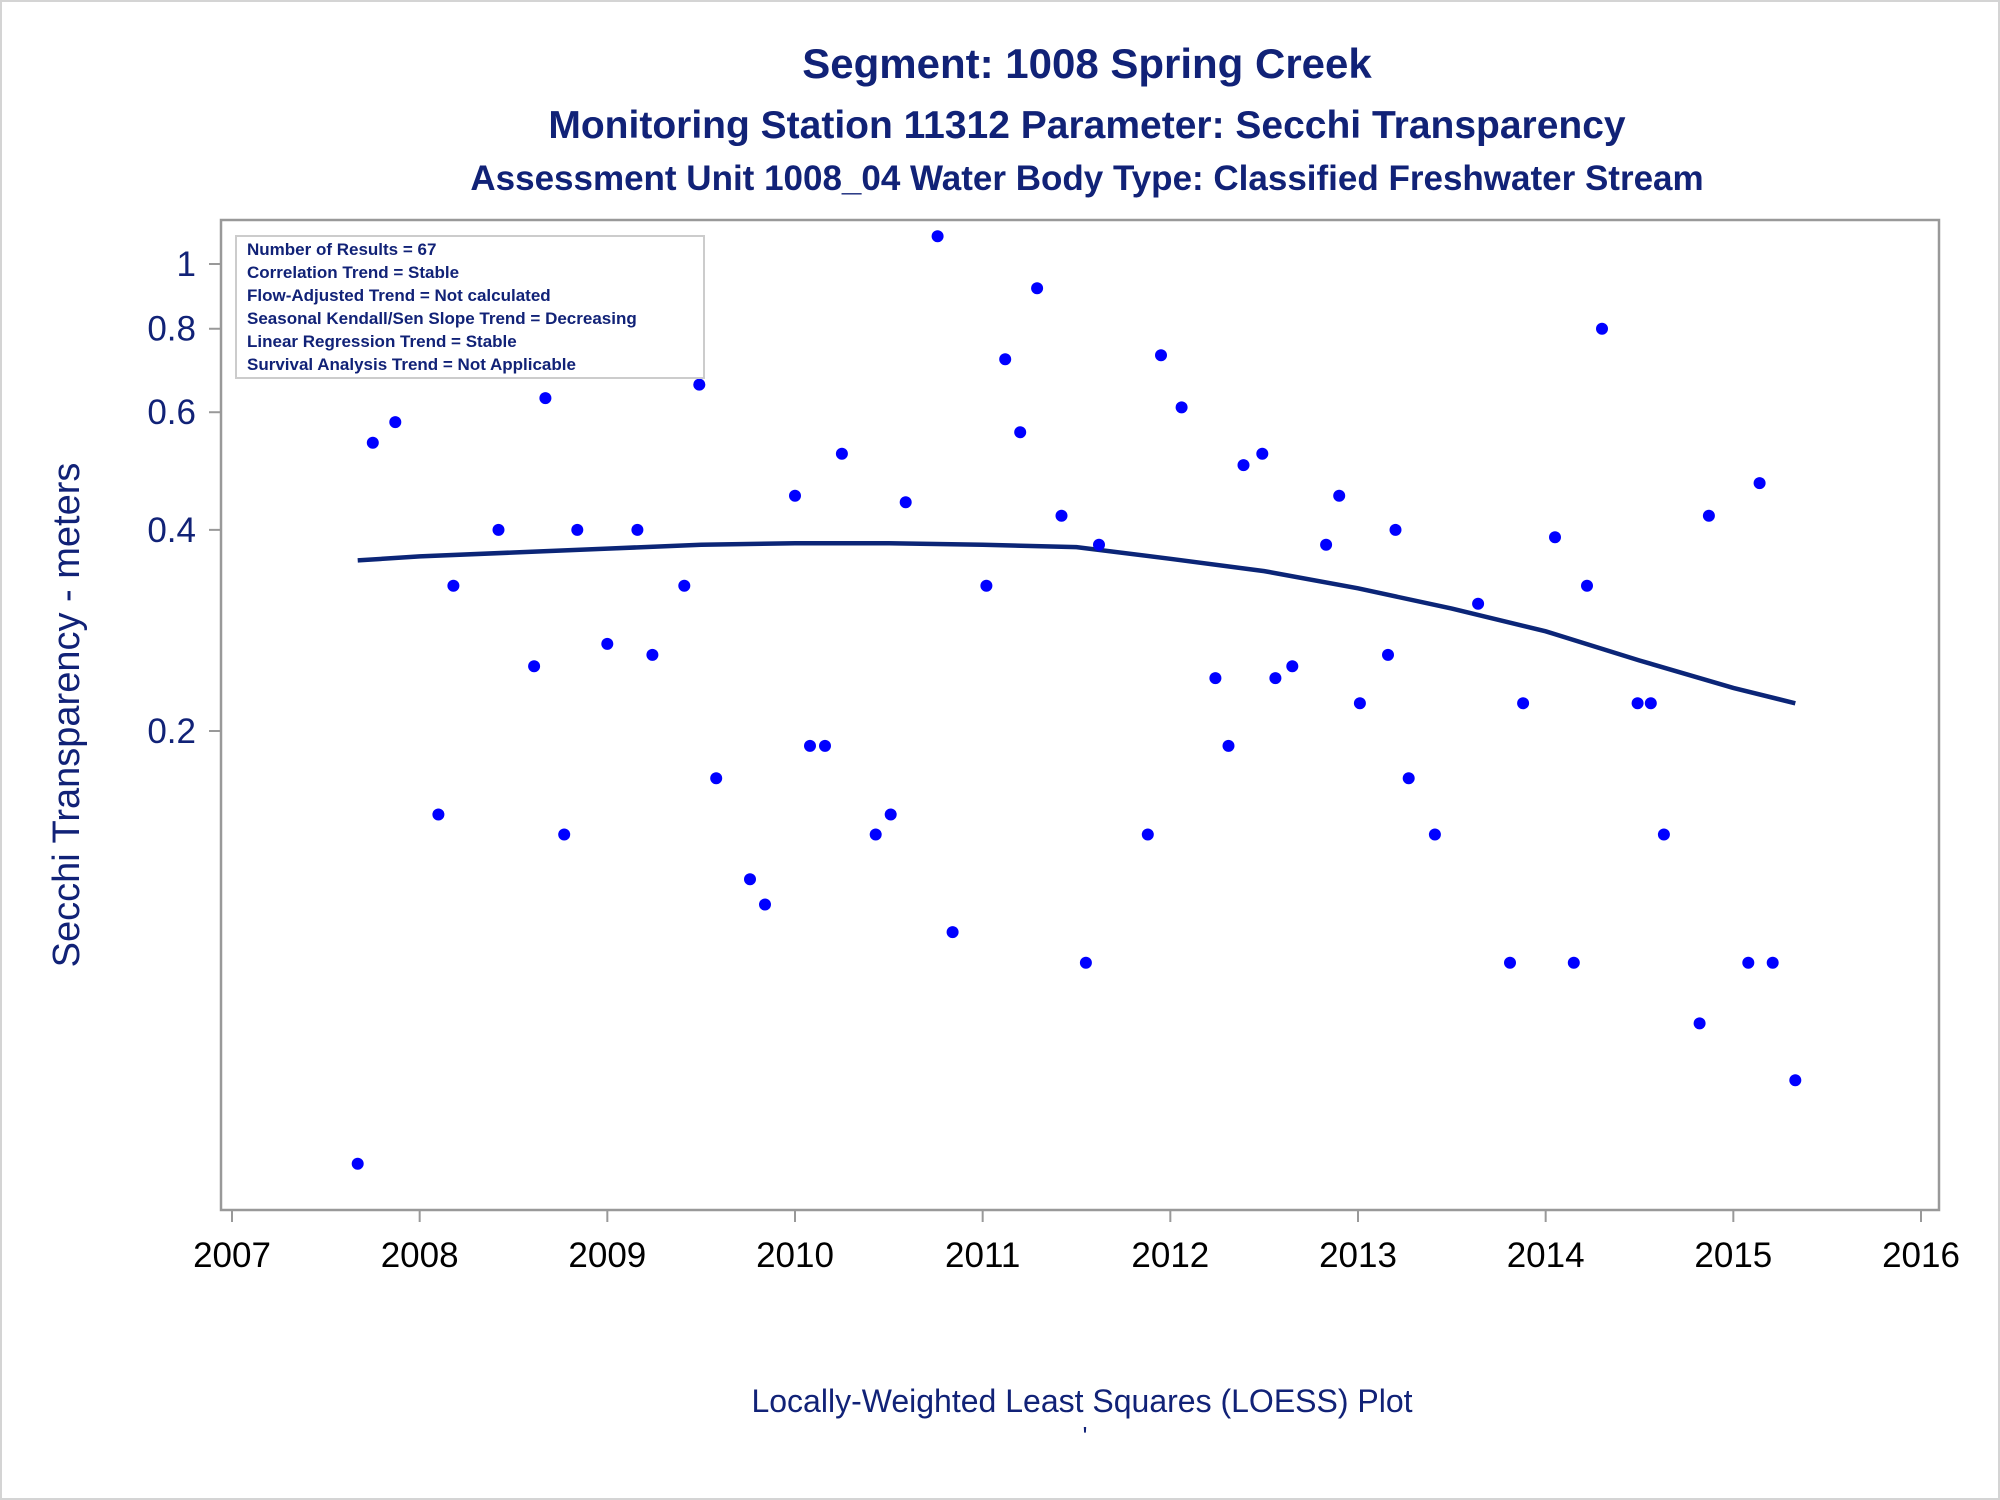  Describe the element at coordinates (184, 498) in the screenshot. I see `y-axis: 0.2 0.4 0.6 0.8 1` at that location.